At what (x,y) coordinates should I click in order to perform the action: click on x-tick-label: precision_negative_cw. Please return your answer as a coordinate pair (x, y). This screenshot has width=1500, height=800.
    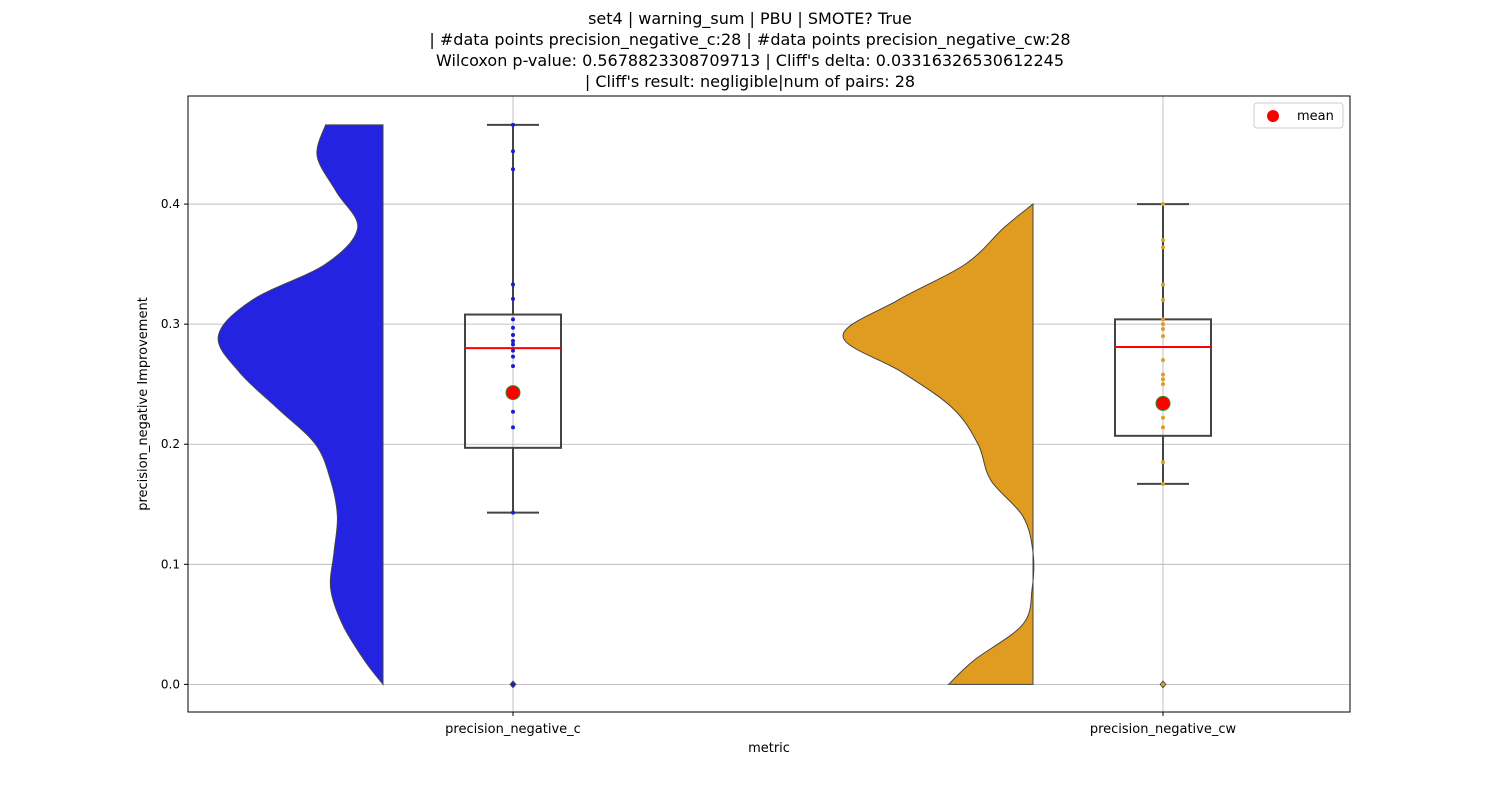
    Looking at the image, I should click on (1163, 729).